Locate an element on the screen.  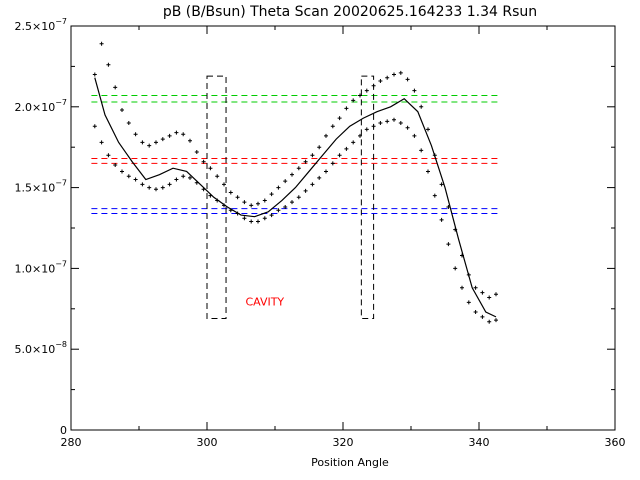
y-tick-label-4: 2.0×10⁻⁷ is located at coordinates (40, 106).